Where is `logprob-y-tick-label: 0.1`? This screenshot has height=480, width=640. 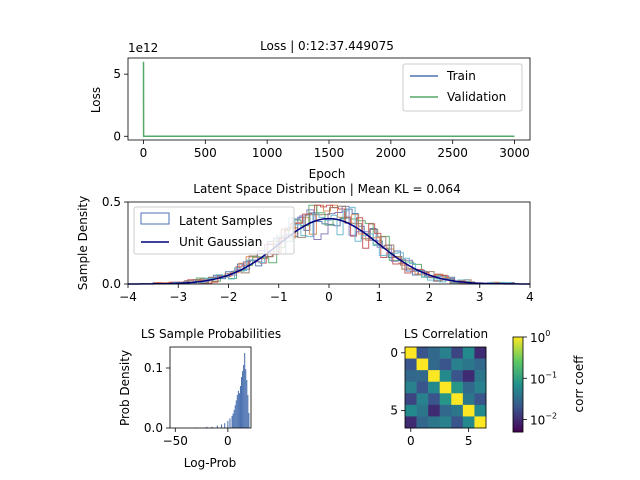
logprob-y-tick-label: 0.1 is located at coordinates (153, 368).